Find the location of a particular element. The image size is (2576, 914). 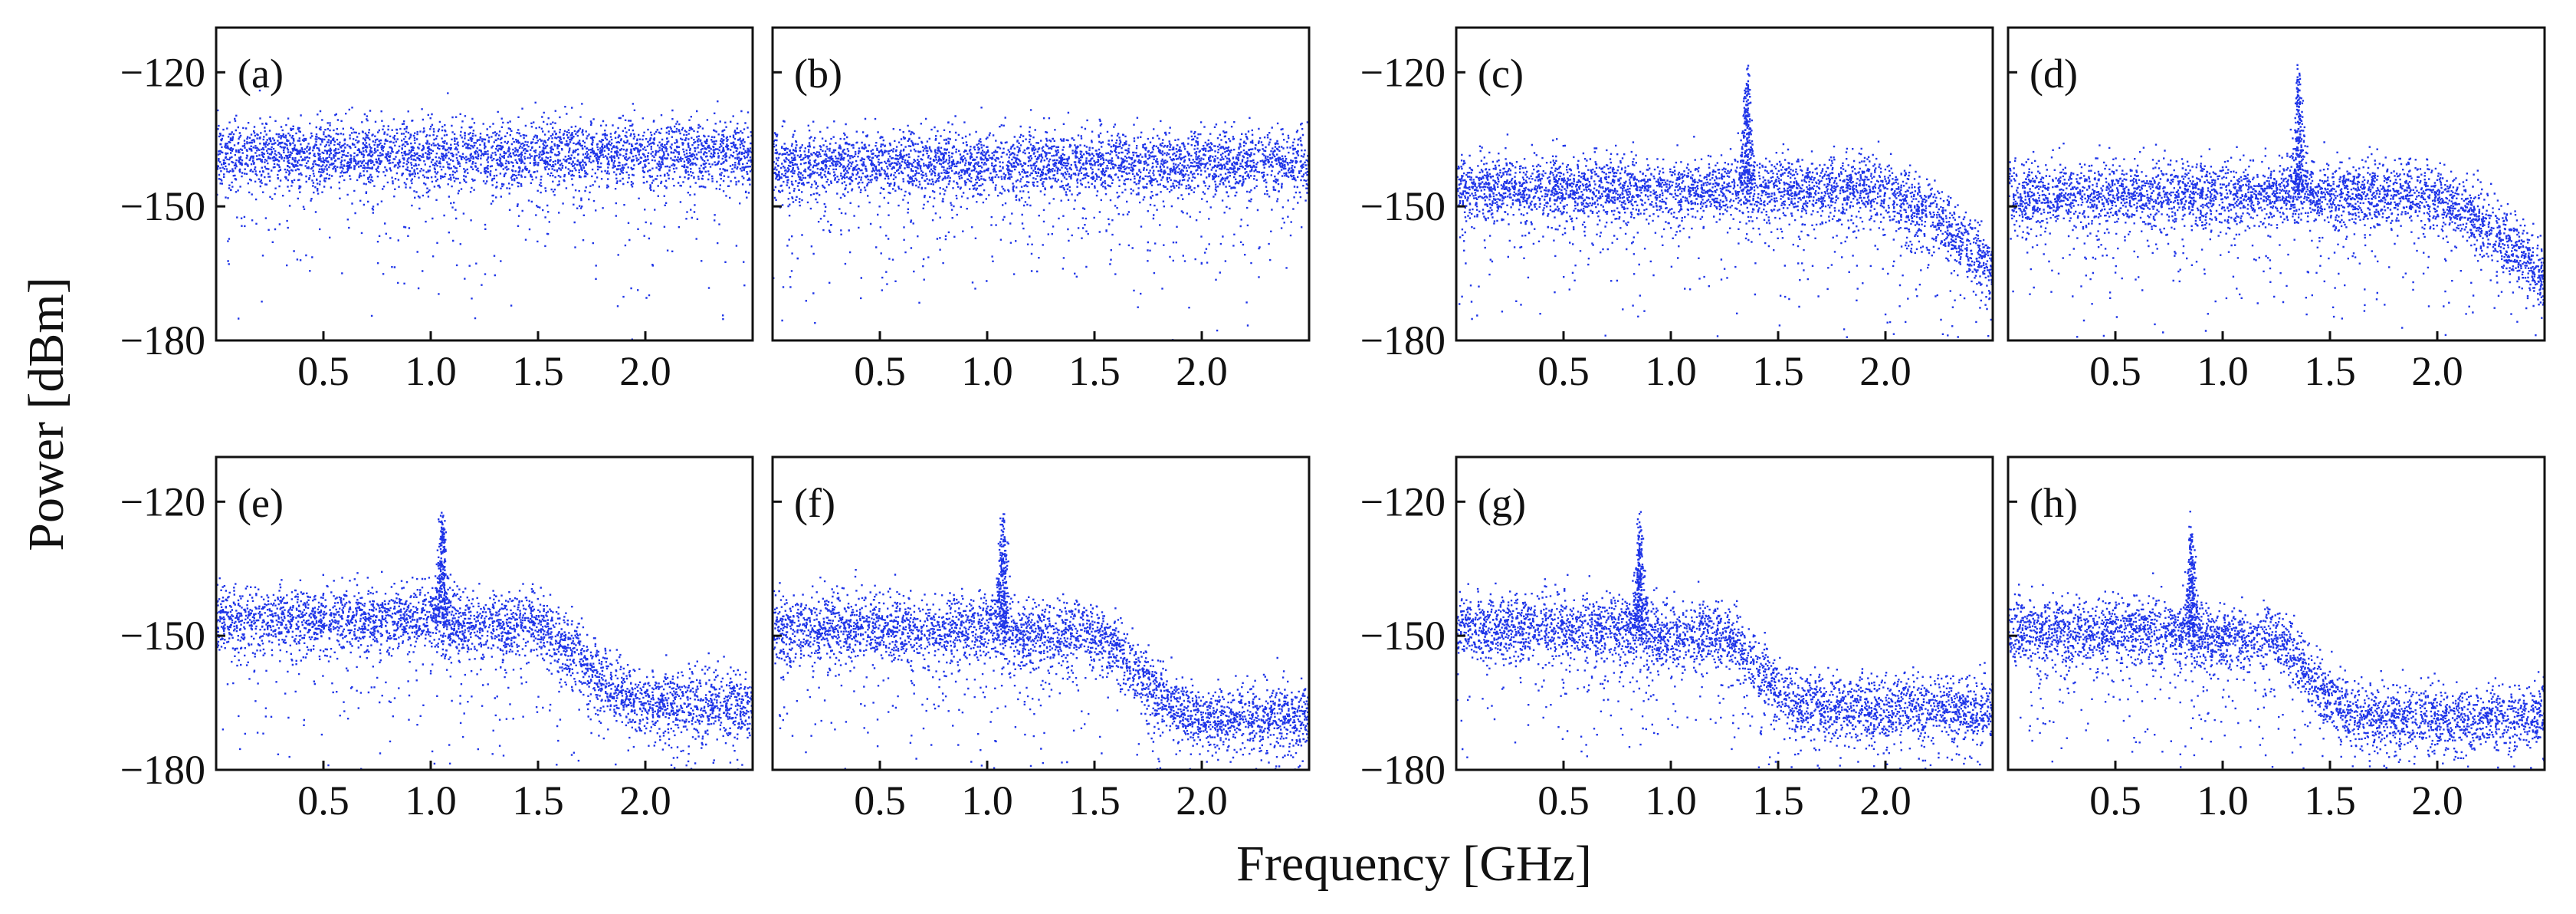

panel-label: (f) is located at coordinates (814, 503).